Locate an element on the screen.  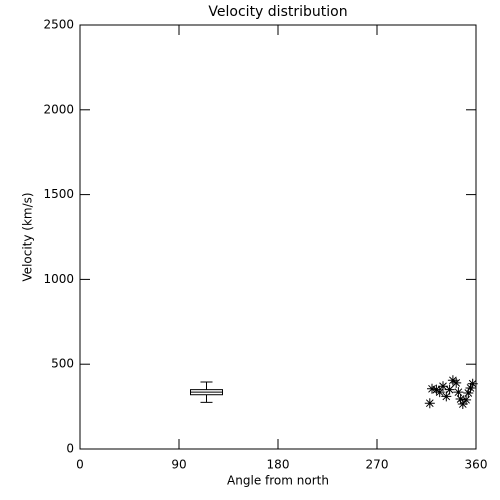
y-tick-label: 1500 is located at coordinates (58, 194).